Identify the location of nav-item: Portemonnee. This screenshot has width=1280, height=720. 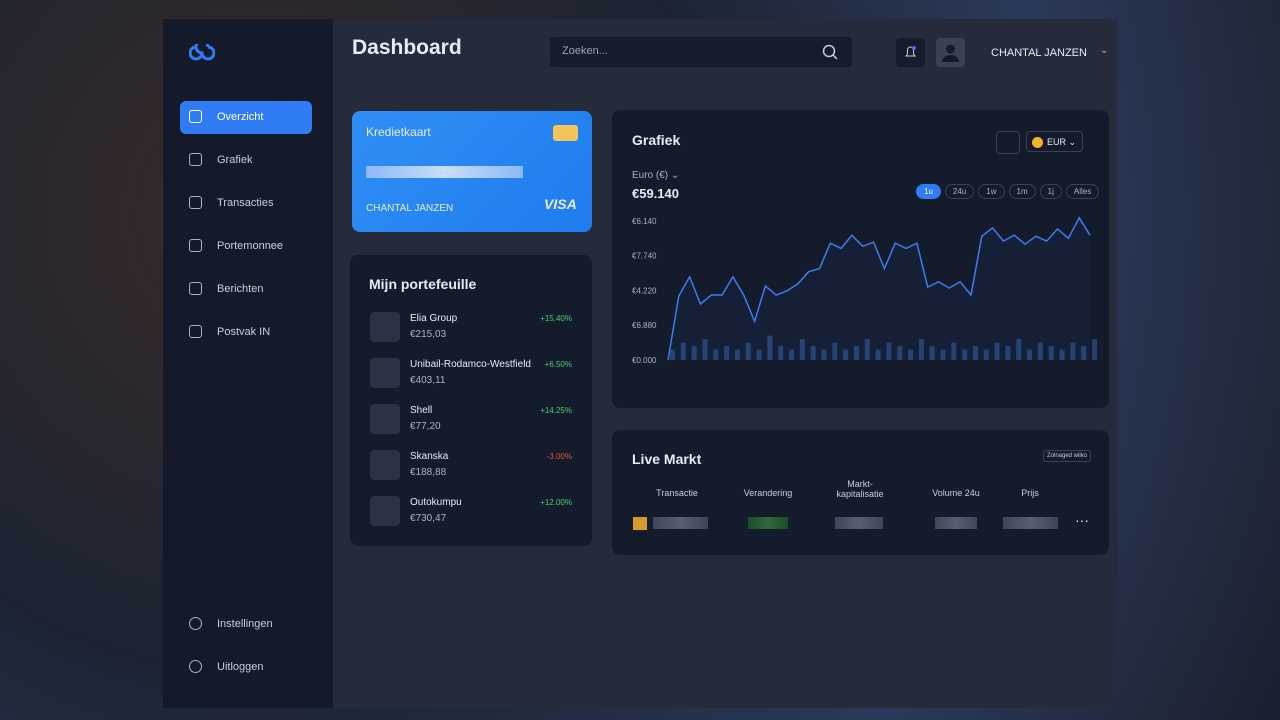
(246, 246).